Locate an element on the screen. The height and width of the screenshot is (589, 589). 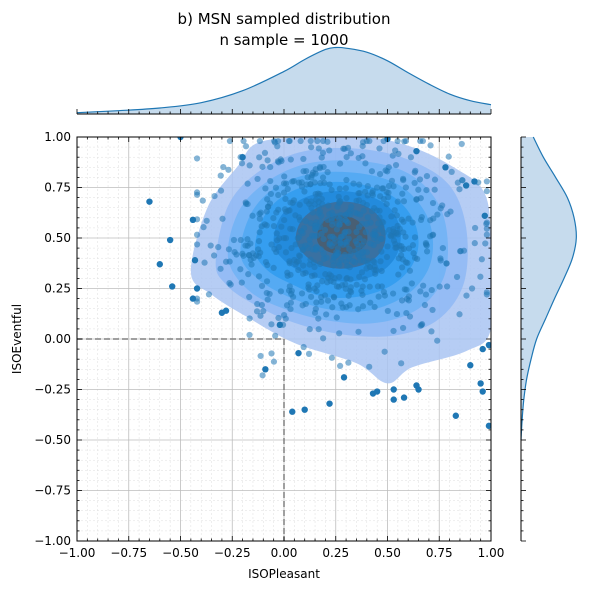
x-tick-label: 0.75 is located at coordinates (439, 553).